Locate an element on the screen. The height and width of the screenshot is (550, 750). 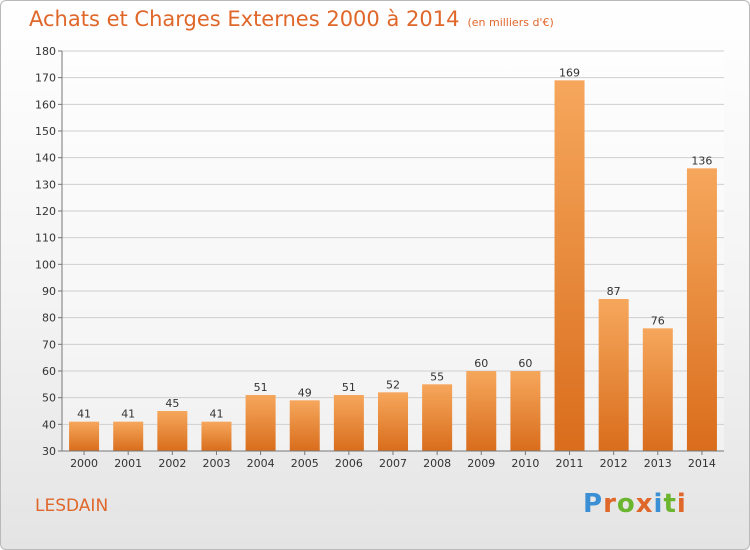
bar-2002 is located at coordinates (172, 431).